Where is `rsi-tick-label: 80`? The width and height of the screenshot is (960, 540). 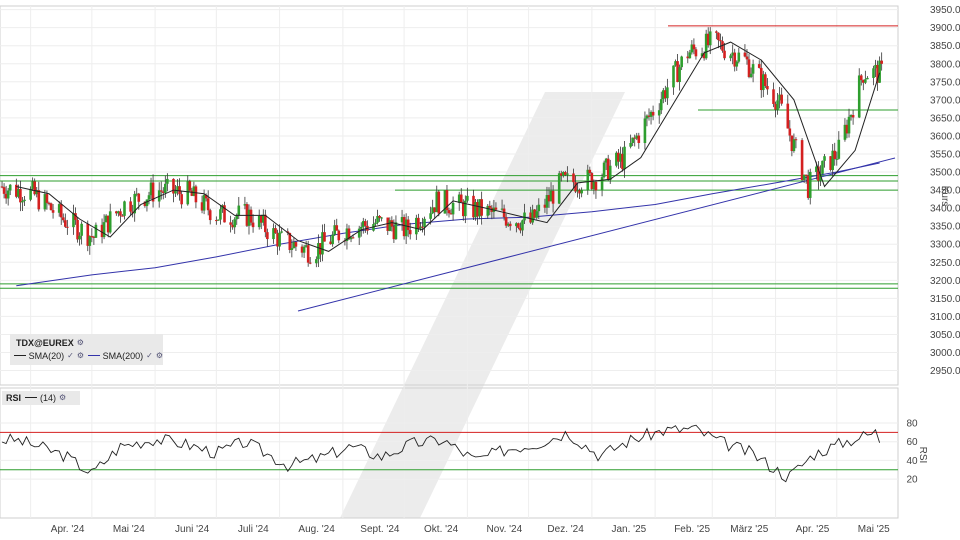
rsi-tick-label: 80 is located at coordinates (912, 424).